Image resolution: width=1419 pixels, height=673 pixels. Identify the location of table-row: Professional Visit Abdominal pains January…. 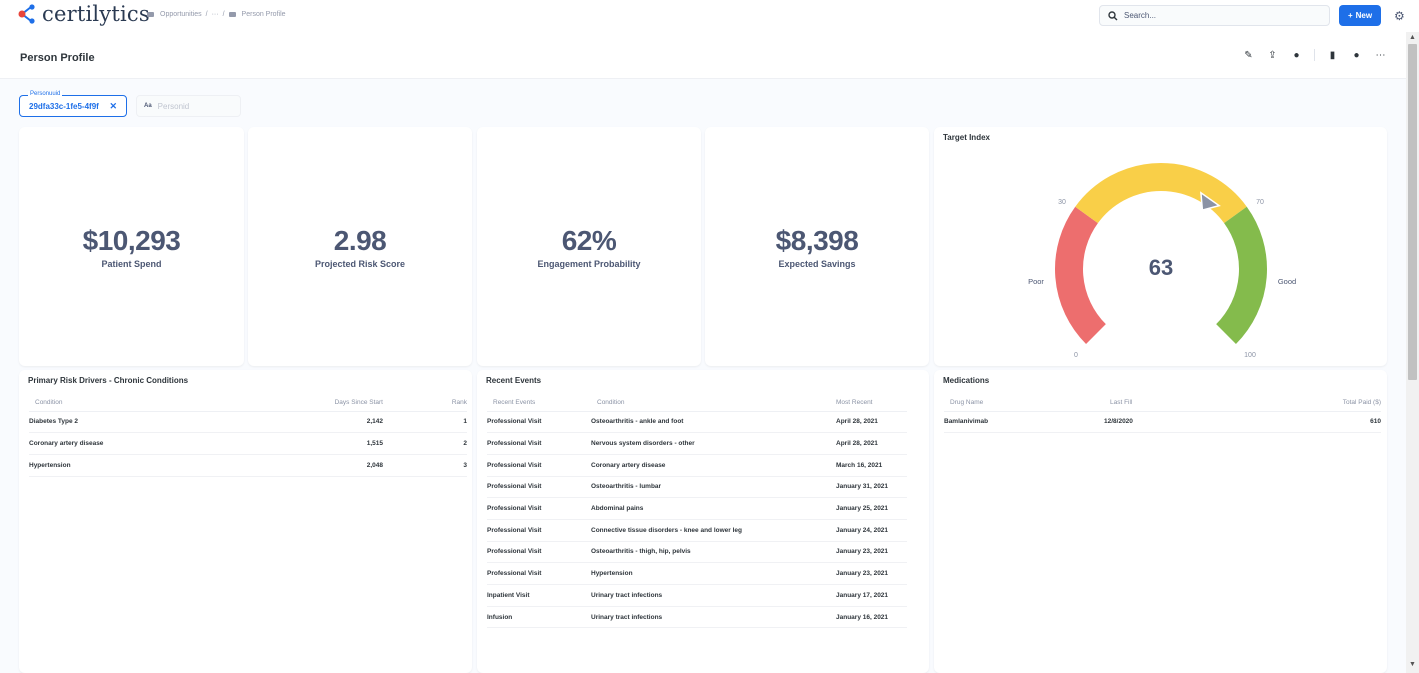
(697, 508).